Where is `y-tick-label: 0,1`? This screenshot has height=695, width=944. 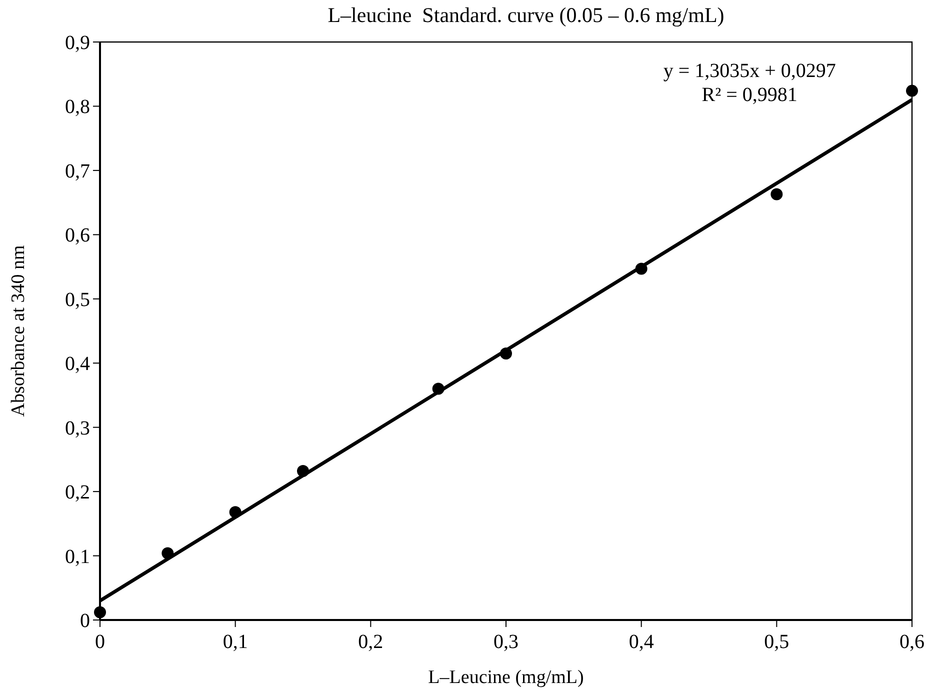 y-tick-label: 0,1 is located at coordinates (77, 557).